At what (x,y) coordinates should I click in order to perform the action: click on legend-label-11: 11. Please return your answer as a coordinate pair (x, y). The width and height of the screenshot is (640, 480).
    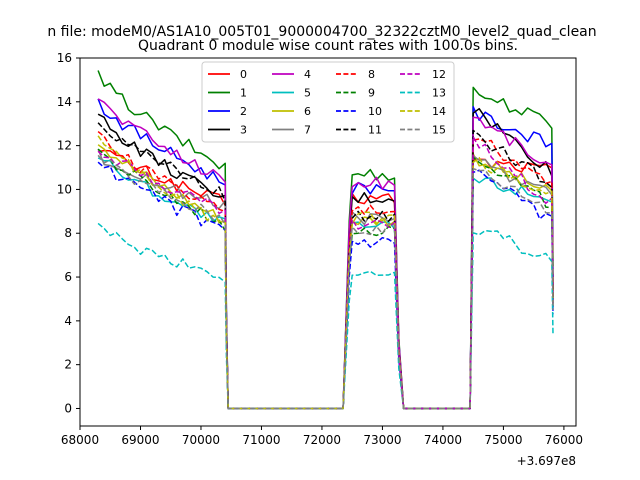
    Looking at the image, I should click on (375, 130).